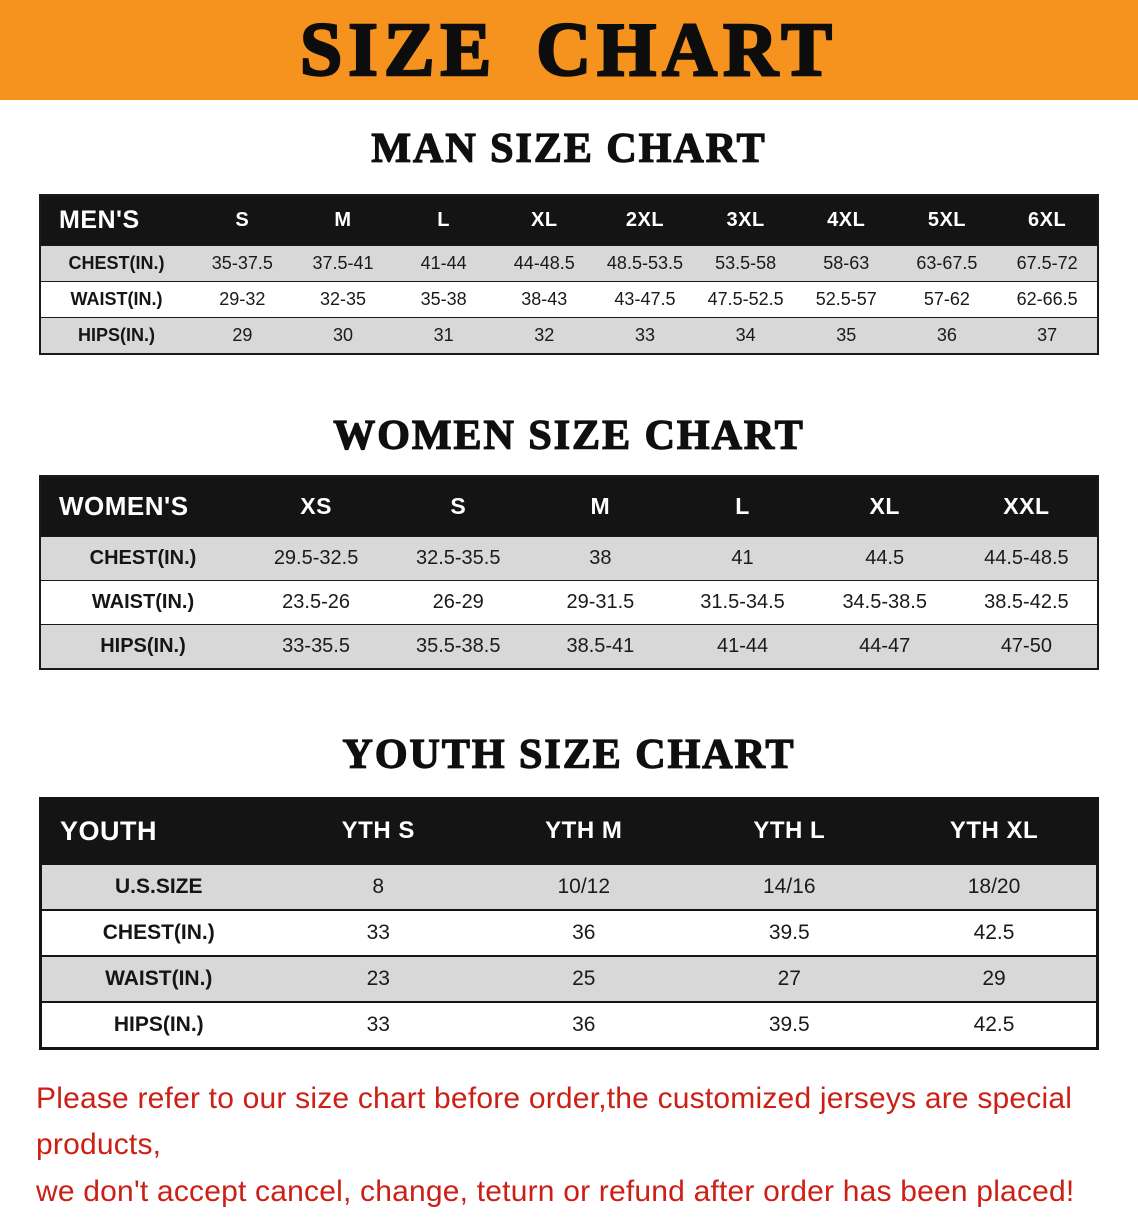 The image size is (1138, 1225). What do you see at coordinates (946, 299) in the screenshot?
I see `value-cell: 57-62` at bounding box center [946, 299].